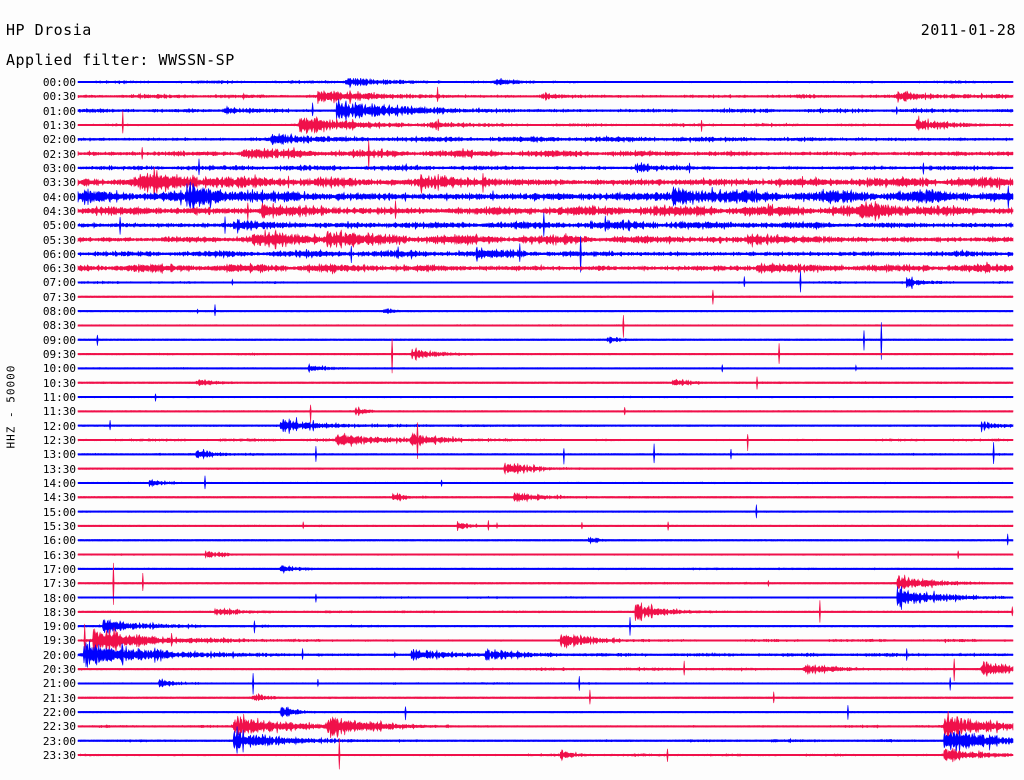 The image size is (1024, 780). I want to click on time-tick-label: 14:30, so click(59, 498).